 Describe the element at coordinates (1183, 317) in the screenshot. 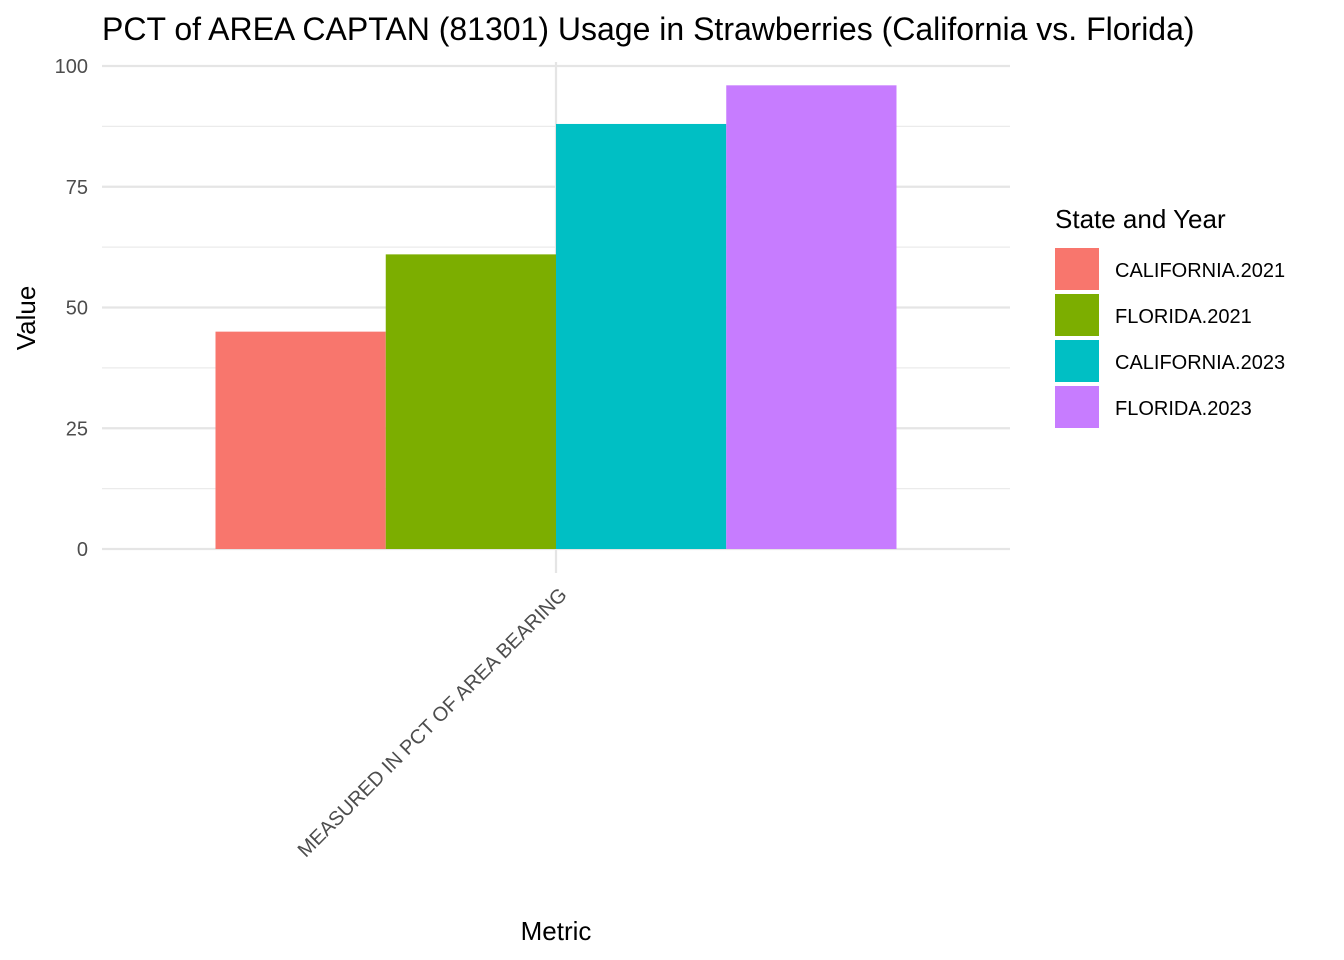

I see `legend-label: FLORIDA.2021` at that location.